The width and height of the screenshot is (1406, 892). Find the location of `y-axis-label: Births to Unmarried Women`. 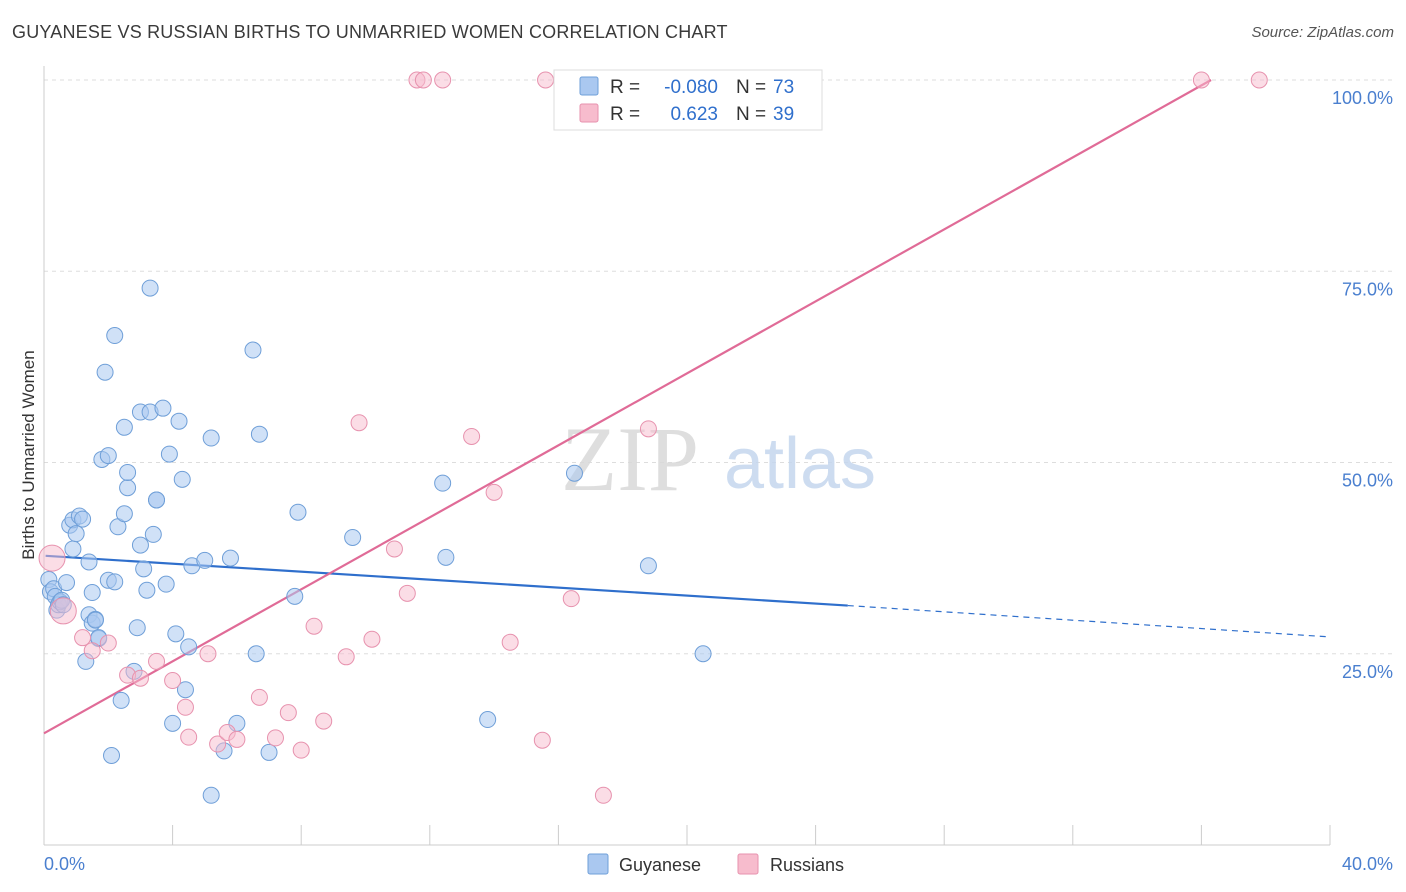

y-axis-label: Births to Unmarried Women is located at coordinates (28, 454).